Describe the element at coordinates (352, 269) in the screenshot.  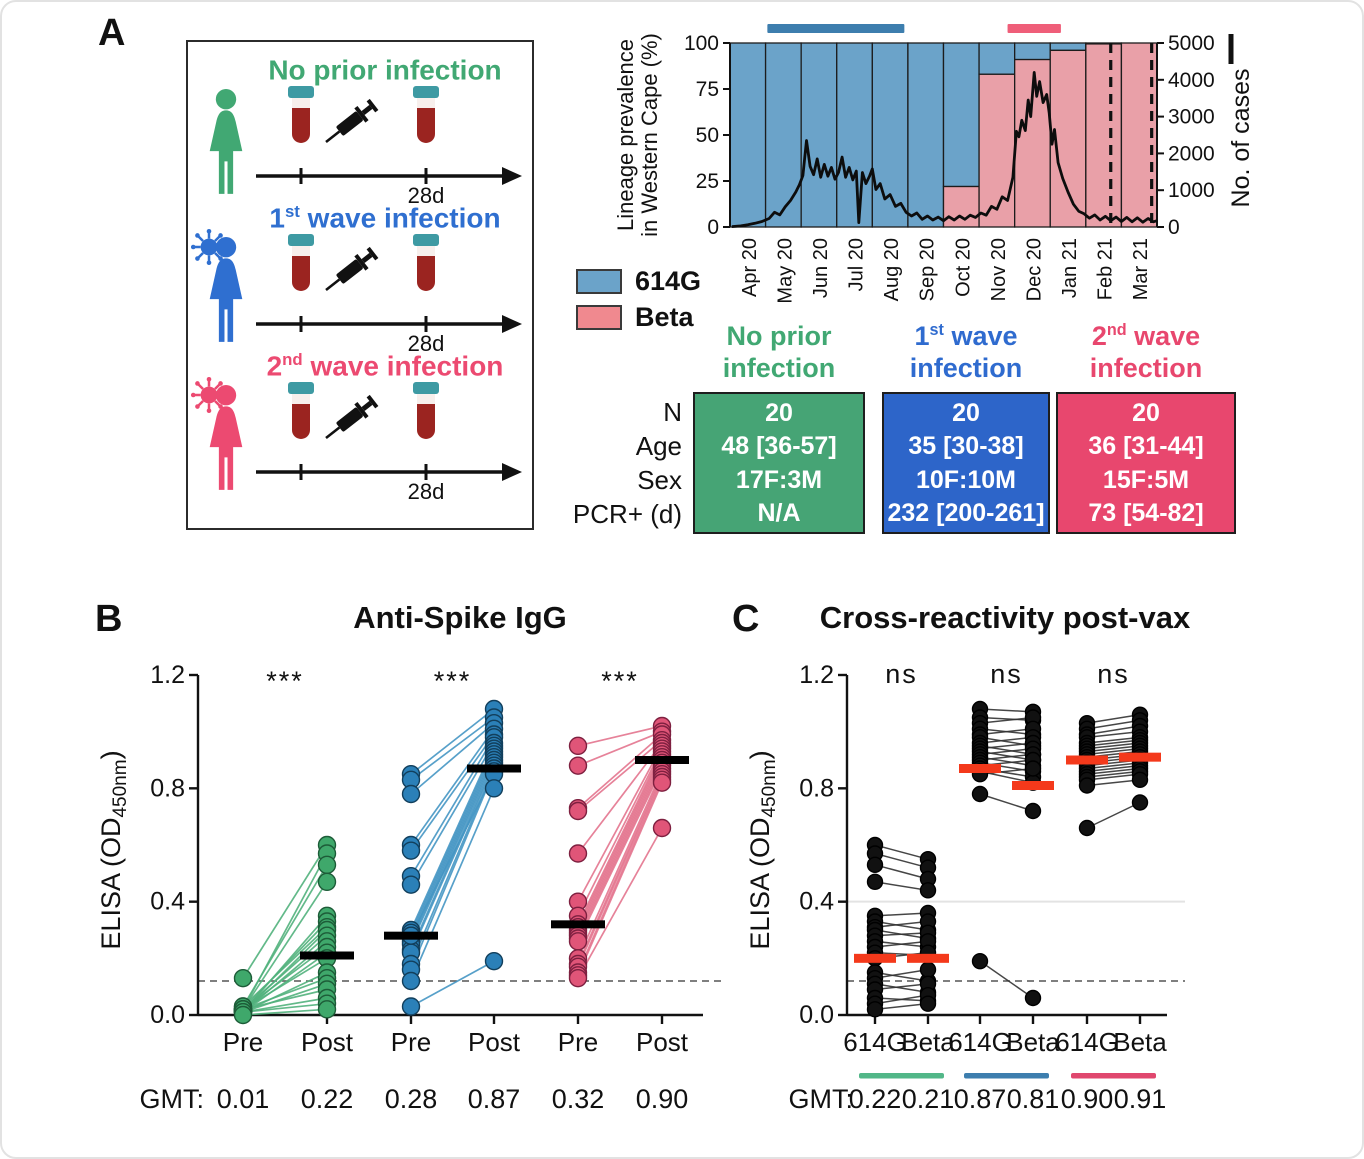
I see `syringe-icon` at that location.